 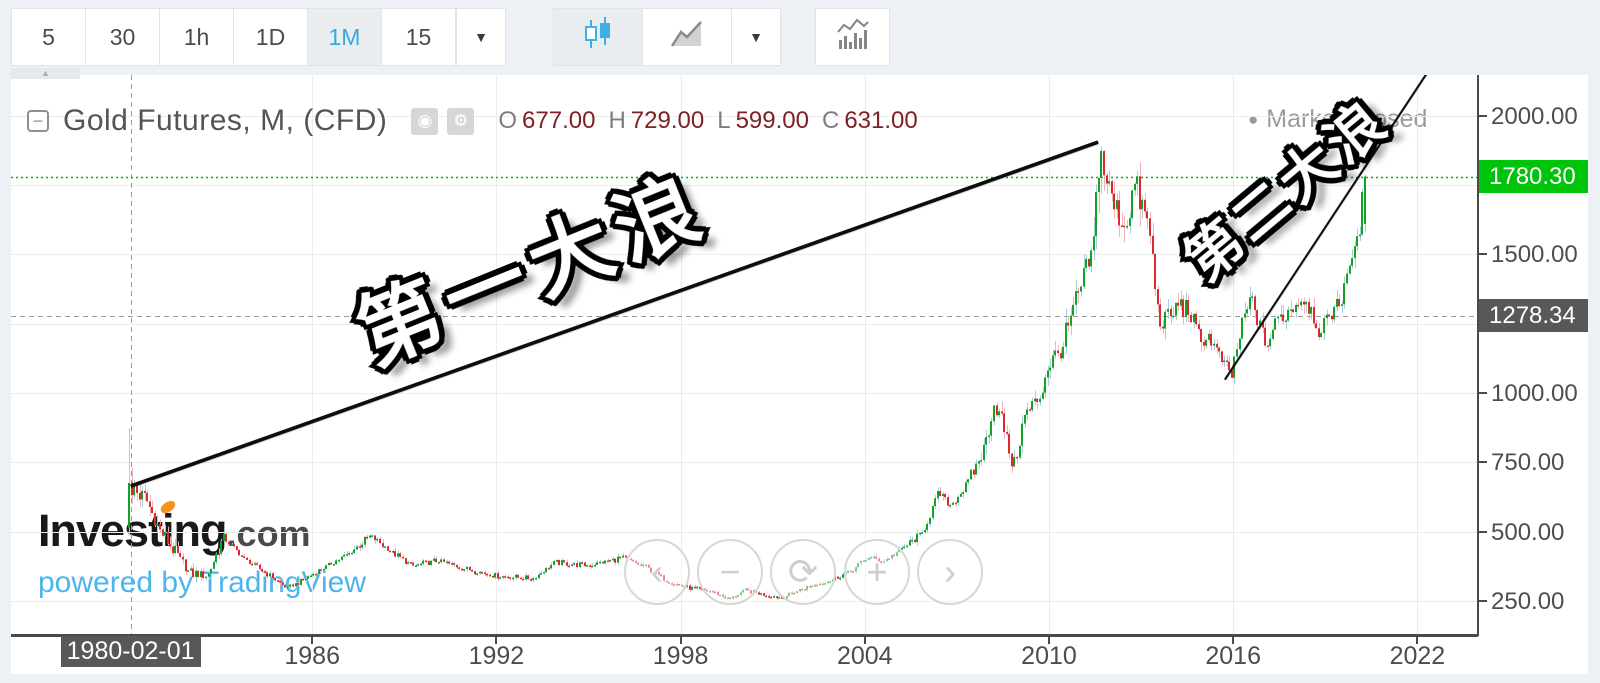 What do you see at coordinates (1233, 656) in the screenshot?
I see `time-tick-label: 2016` at bounding box center [1233, 656].